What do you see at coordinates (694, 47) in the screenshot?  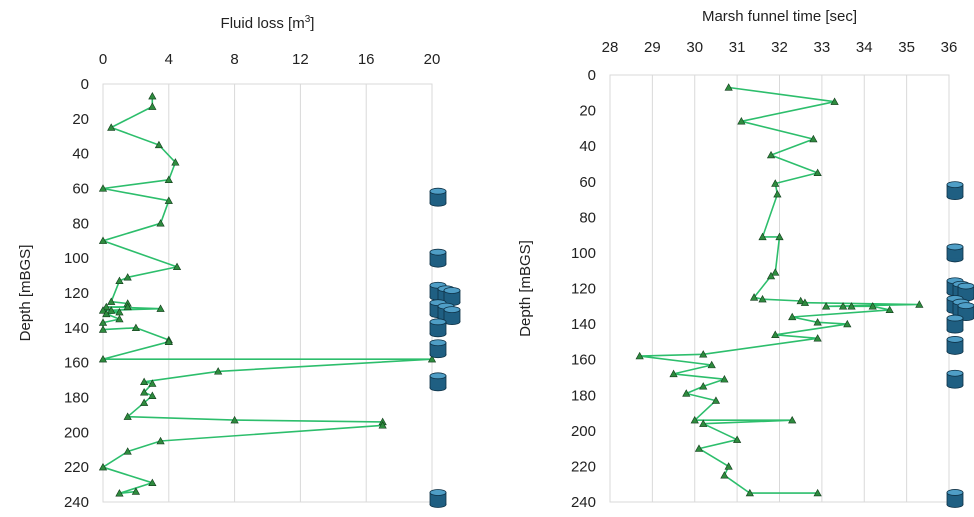 I see `x-tick-label: 30` at bounding box center [694, 47].